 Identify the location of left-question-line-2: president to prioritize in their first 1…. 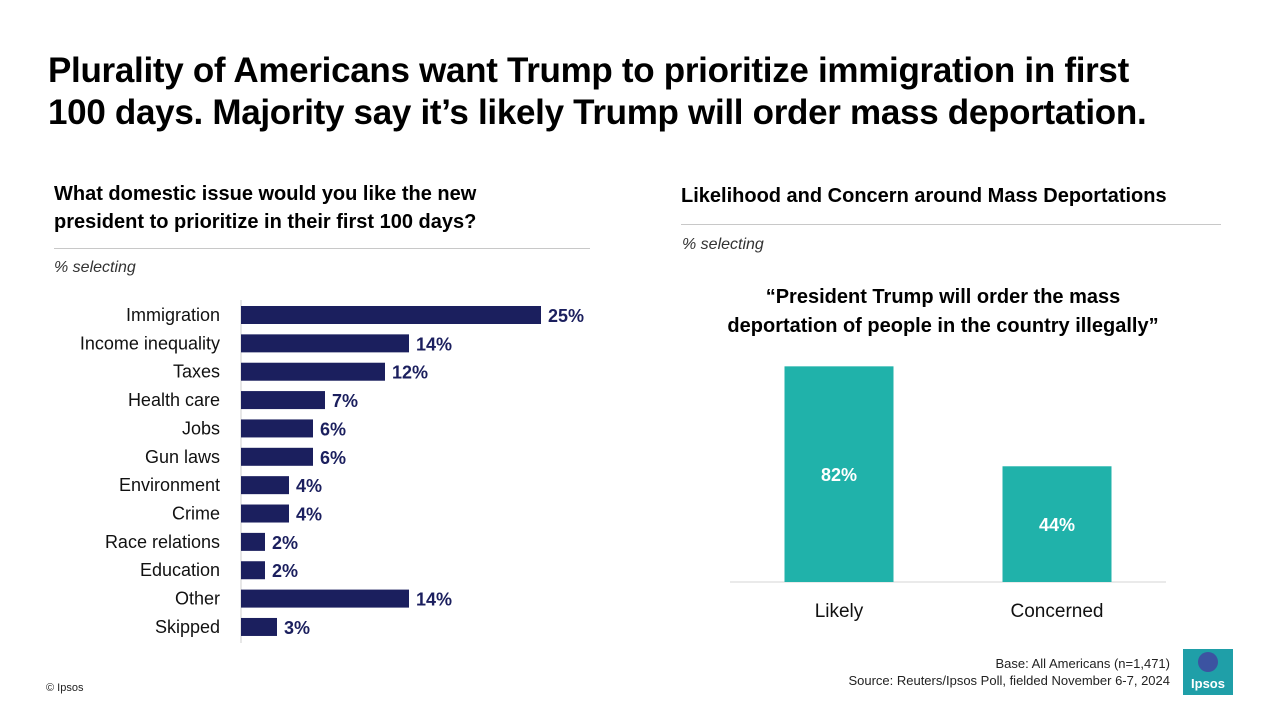
(265, 222).